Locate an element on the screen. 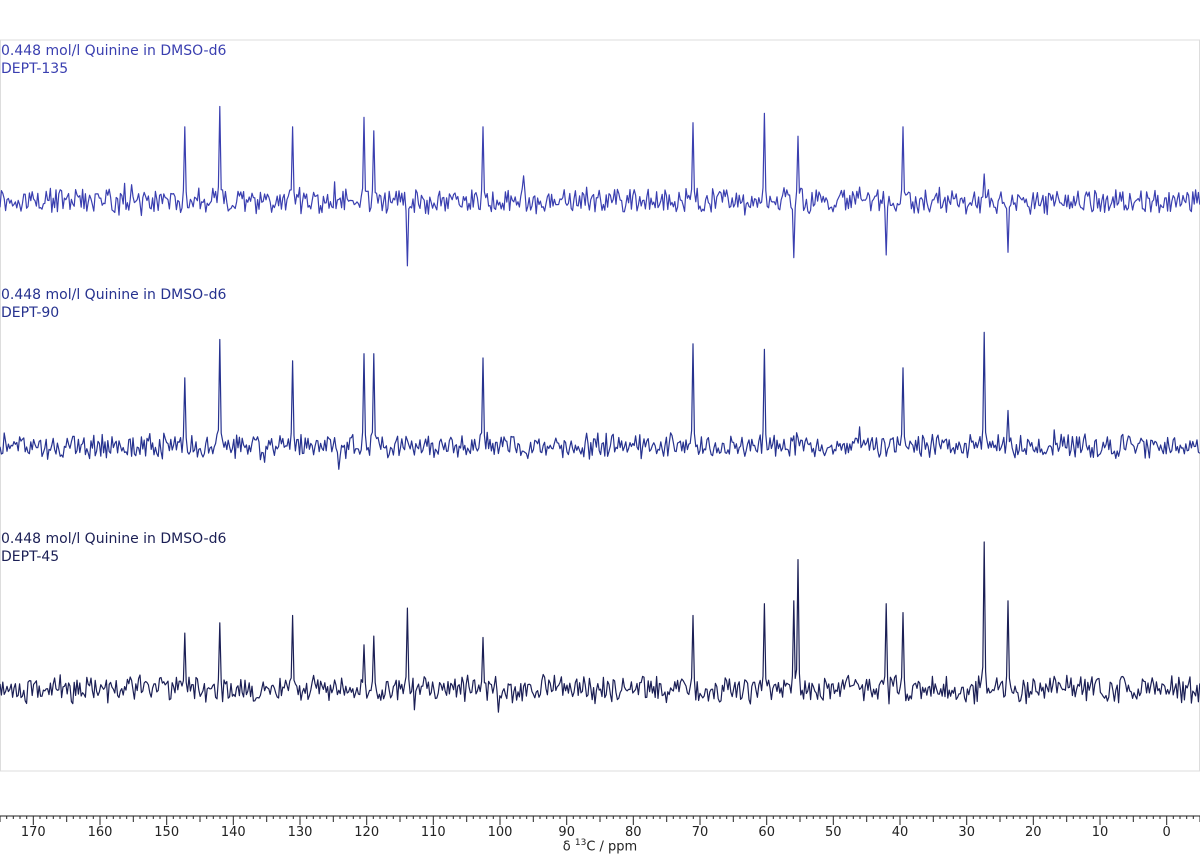  x-tick-label: 170 is located at coordinates (33, 832).